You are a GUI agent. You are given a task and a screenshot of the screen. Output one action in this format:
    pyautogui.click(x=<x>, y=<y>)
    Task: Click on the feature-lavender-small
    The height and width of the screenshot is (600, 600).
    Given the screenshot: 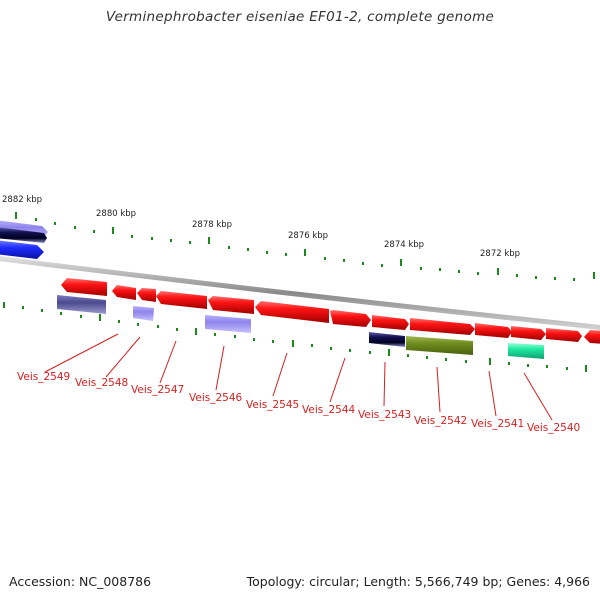 What is the action you would take?
    pyautogui.click(x=143, y=313)
    